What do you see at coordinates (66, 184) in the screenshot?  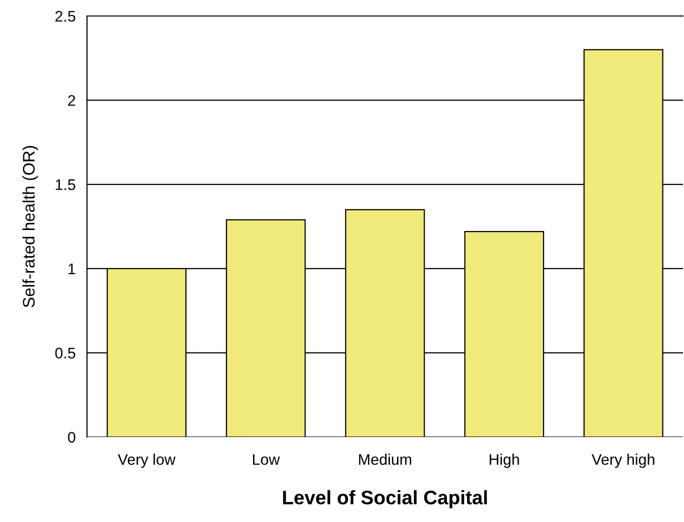 I see `y-tick-label: 1.5` at bounding box center [66, 184].